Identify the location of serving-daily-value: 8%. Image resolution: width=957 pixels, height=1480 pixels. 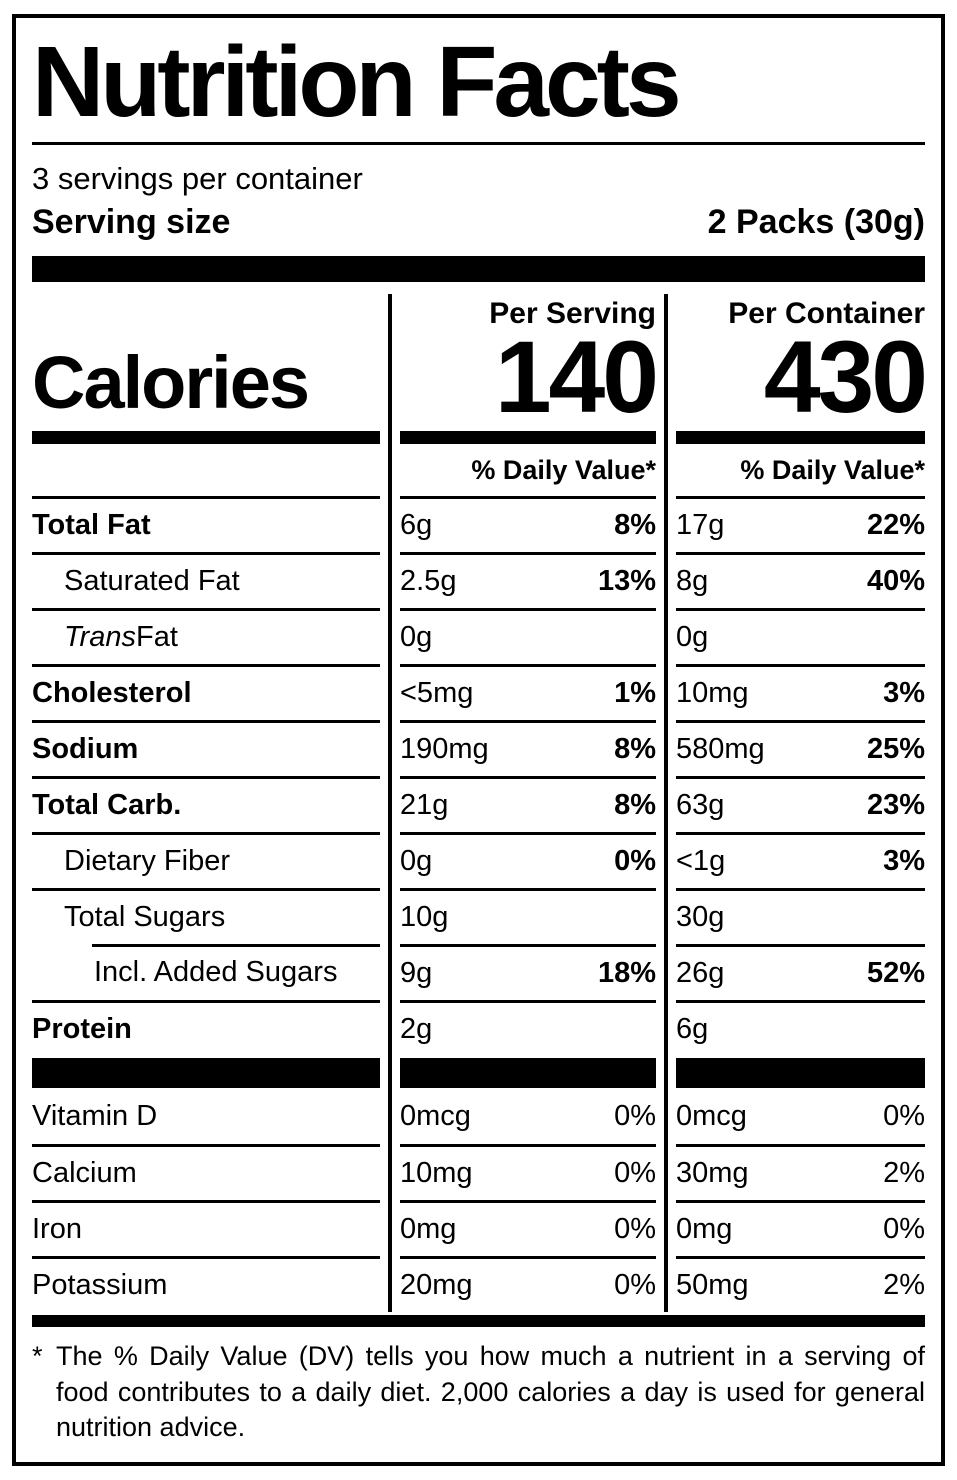
(635, 749).